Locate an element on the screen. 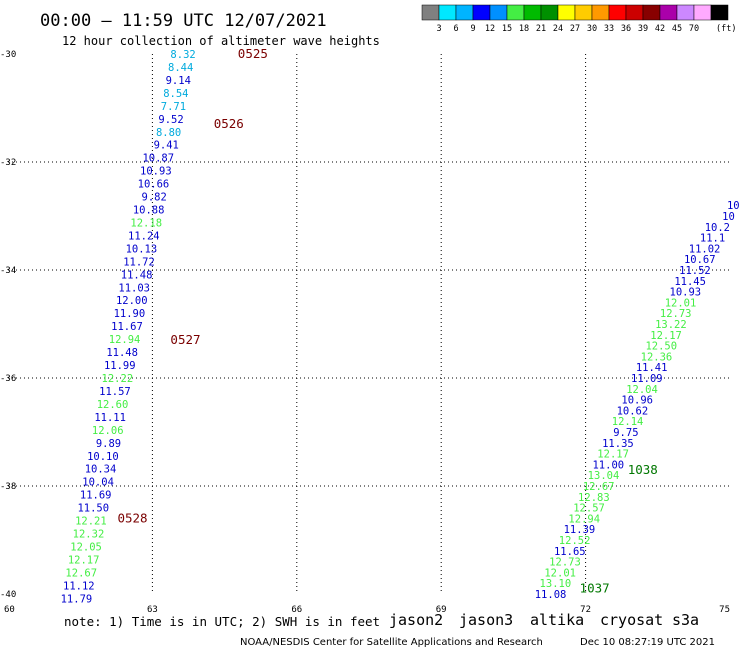  swh-point-left: 7.71 is located at coordinates (173, 107).